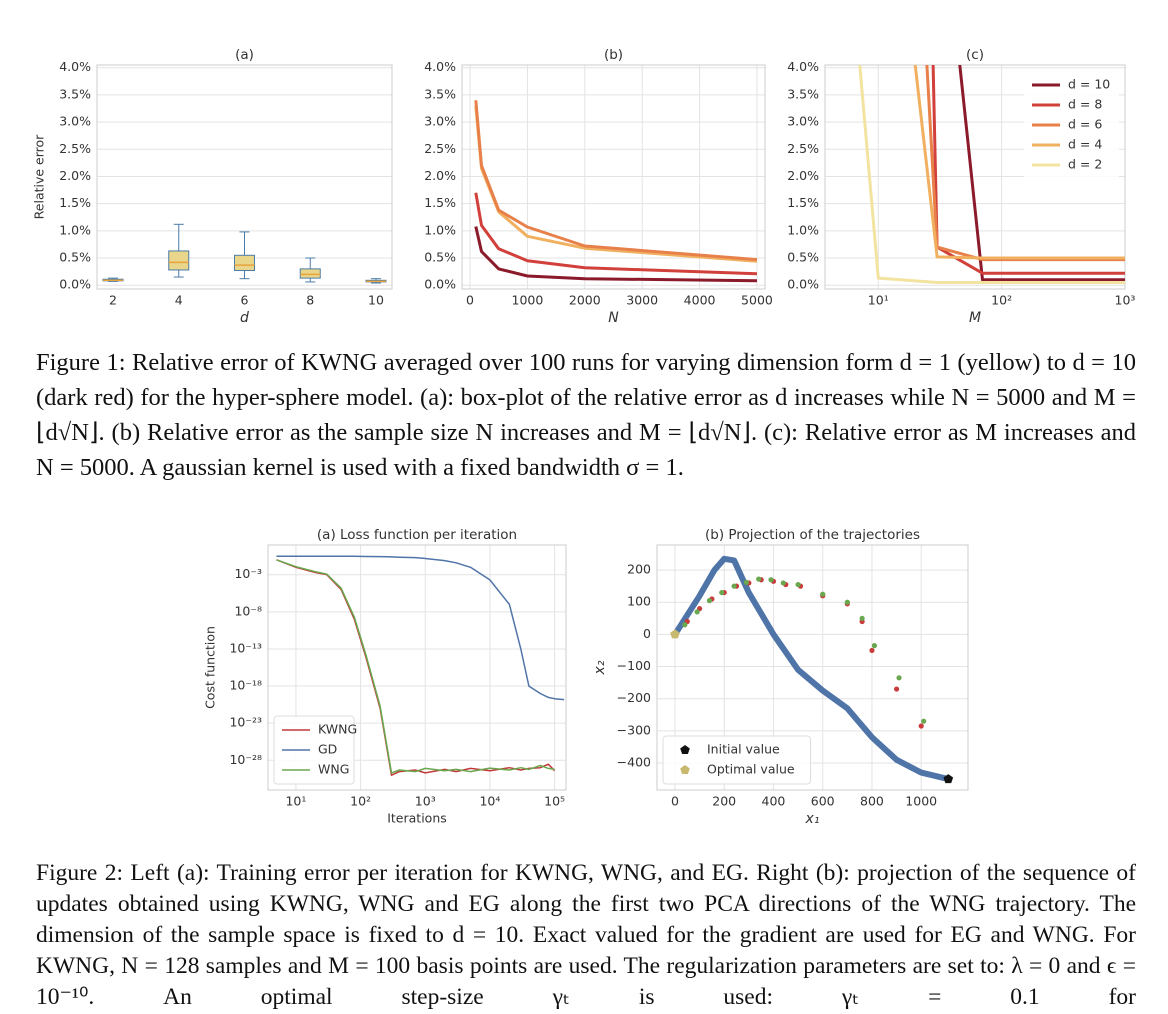 This screenshot has height=1014, width=1168. What do you see at coordinates (1125, 300) in the screenshot?
I see `x-tick-label: 10³` at bounding box center [1125, 300].